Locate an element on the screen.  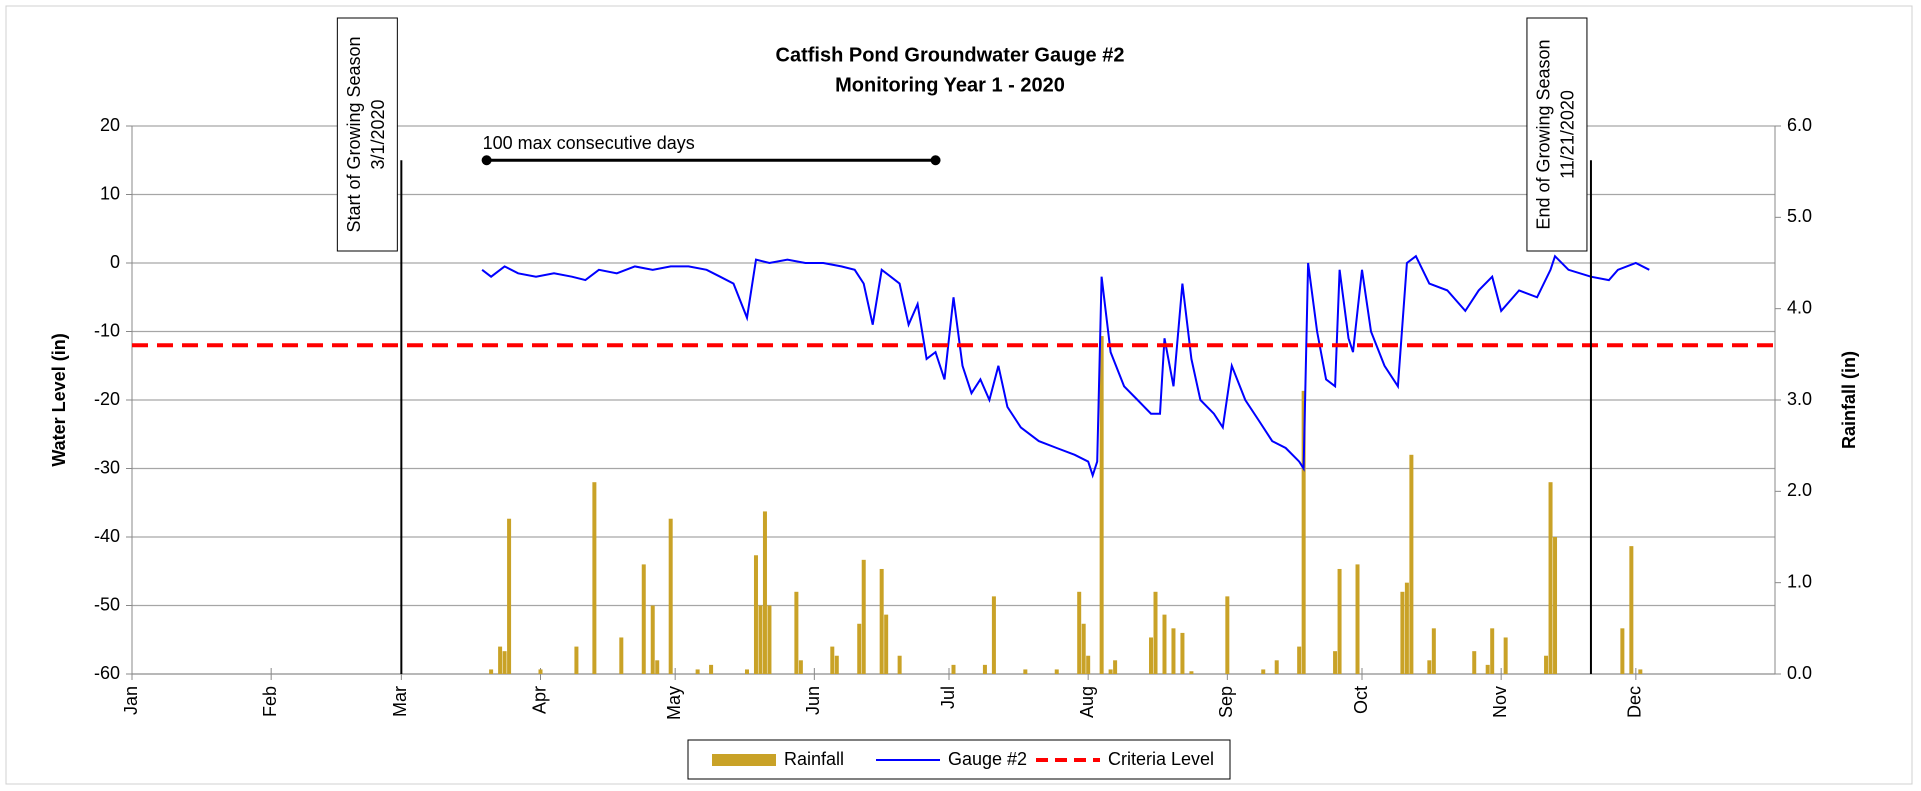
x-tick-label: Aug is located at coordinates (1087, 702).